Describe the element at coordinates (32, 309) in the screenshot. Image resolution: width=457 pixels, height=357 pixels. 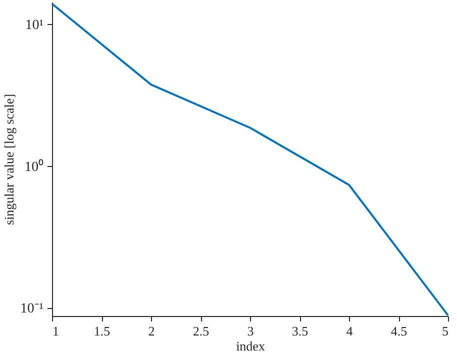
I see `y-tick-label: 10⁻¹` at that location.